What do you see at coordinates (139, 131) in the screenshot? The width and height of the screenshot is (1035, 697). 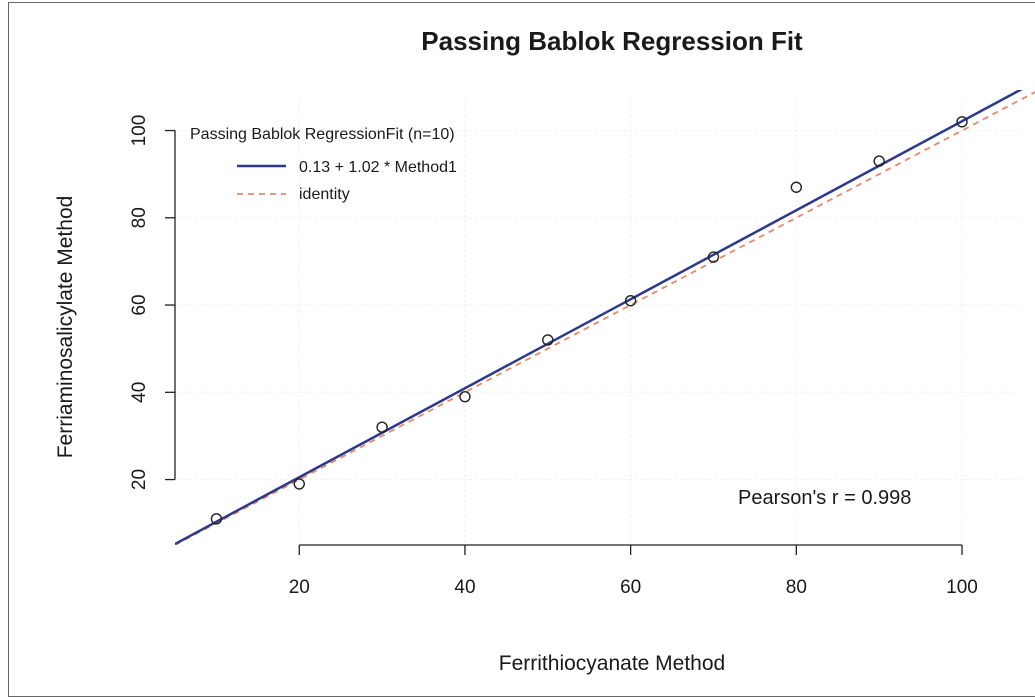 I see `y-tick-label: 100` at bounding box center [139, 131].